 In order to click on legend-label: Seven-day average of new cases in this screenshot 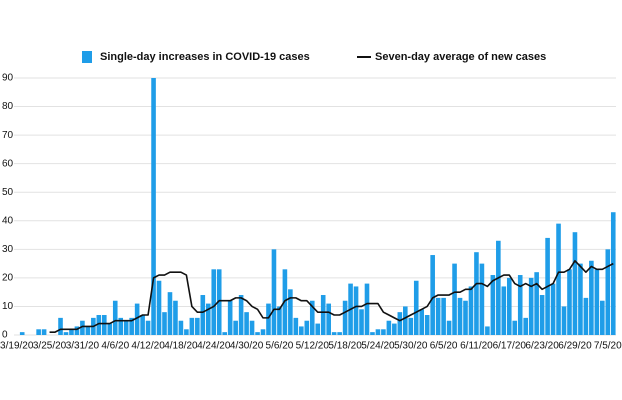, I will do `click(460, 57)`.